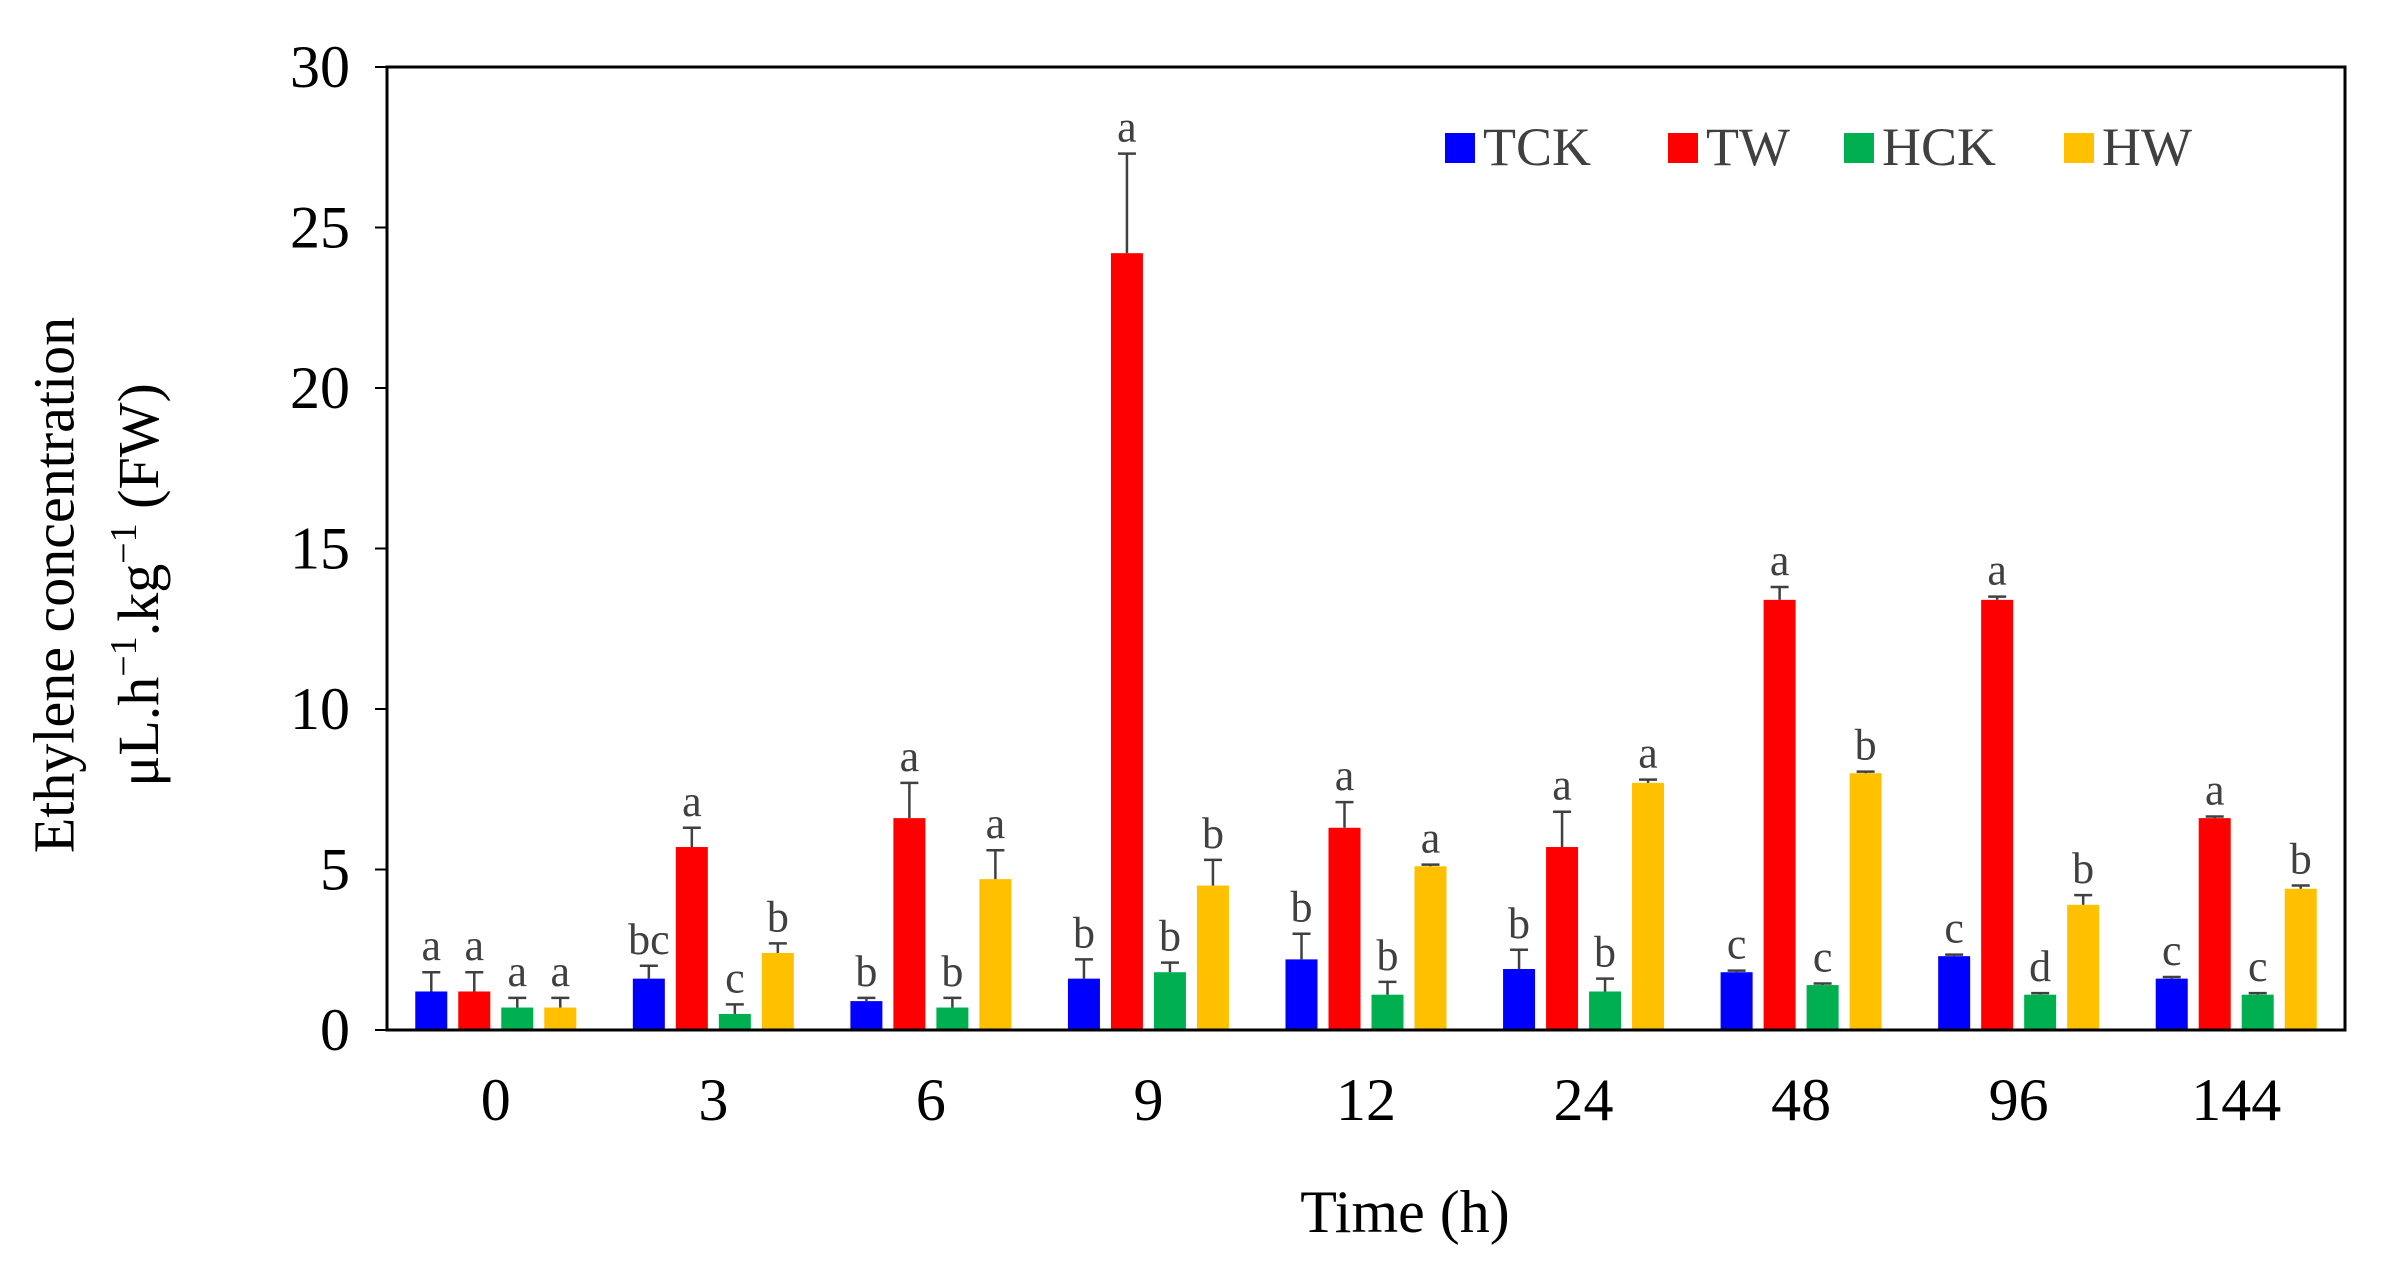 This screenshot has height=1267, width=2406. What do you see at coordinates (1460, 148) in the screenshot?
I see `legend-swatch-tck` at bounding box center [1460, 148].